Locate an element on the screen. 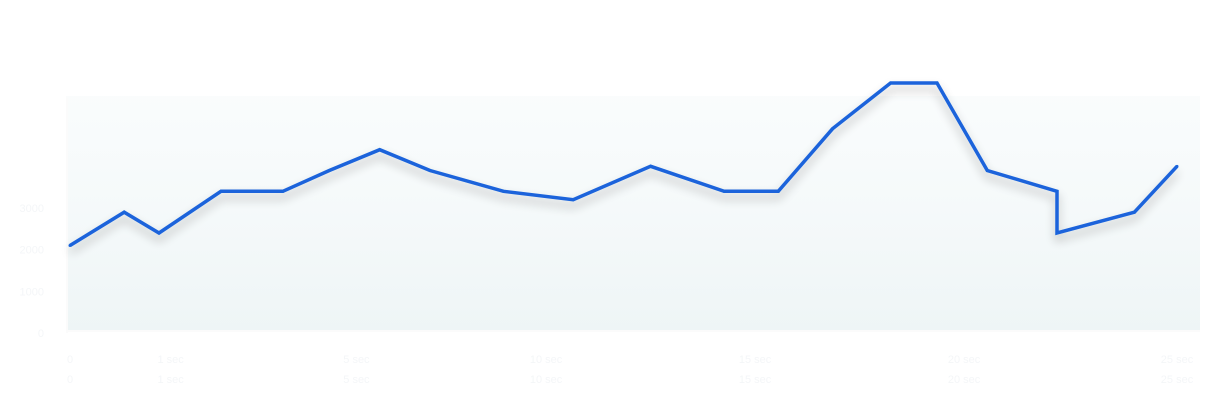 The height and width of the screenshot is (409, 1229). x-tick-label-top: 15 sec is located at coordinates (755, 360).